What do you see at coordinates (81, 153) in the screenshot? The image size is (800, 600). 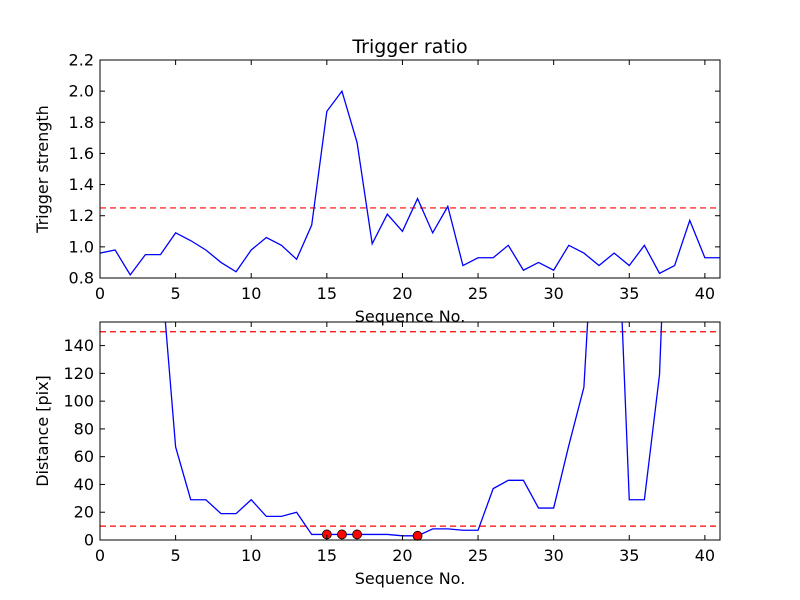 I see `y-tick-label: 1.6` at bounding box center [81, 153].